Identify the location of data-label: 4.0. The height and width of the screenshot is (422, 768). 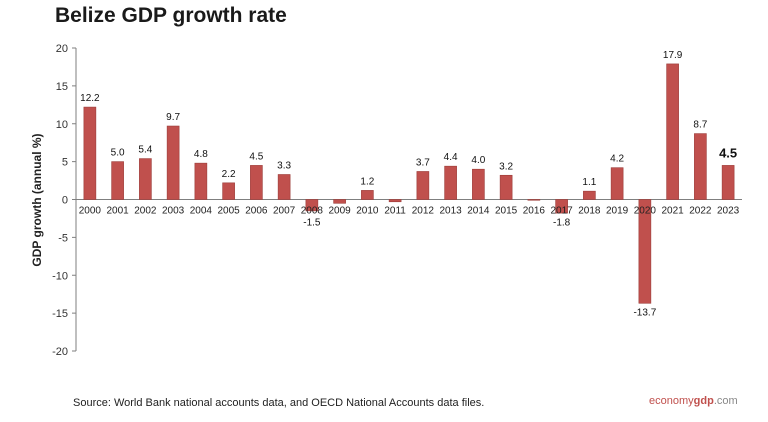
(478, 160).